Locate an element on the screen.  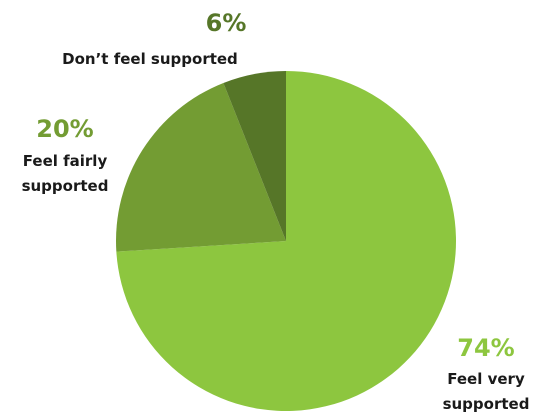
slice-percent-label: 74% is located at coordinates (485, 348).